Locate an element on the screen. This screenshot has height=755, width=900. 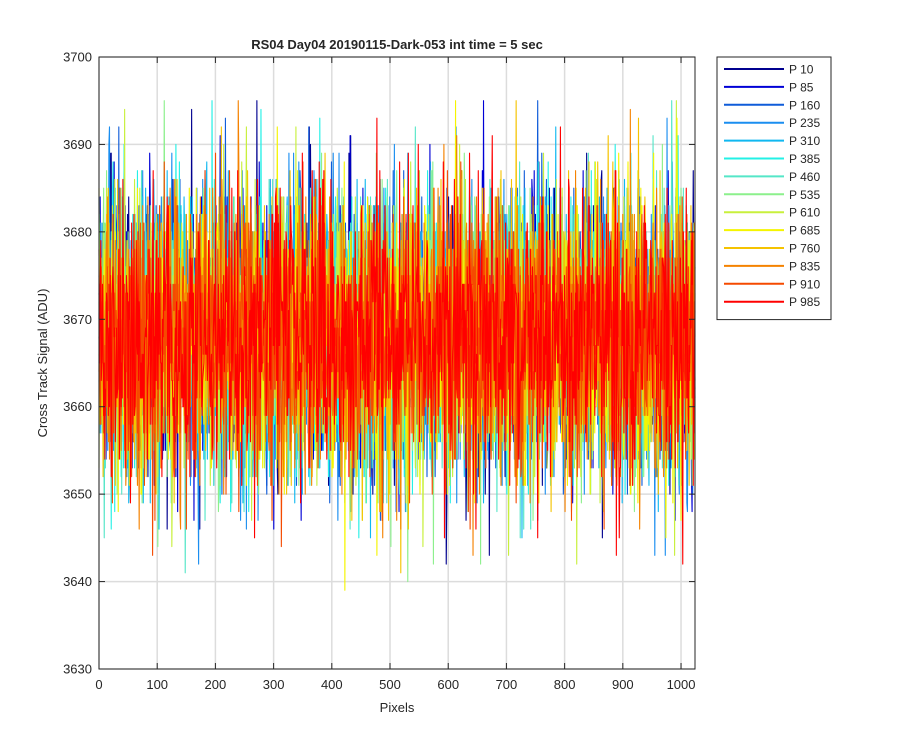
legend-label: P 85 is located at coordinates (801, 87).